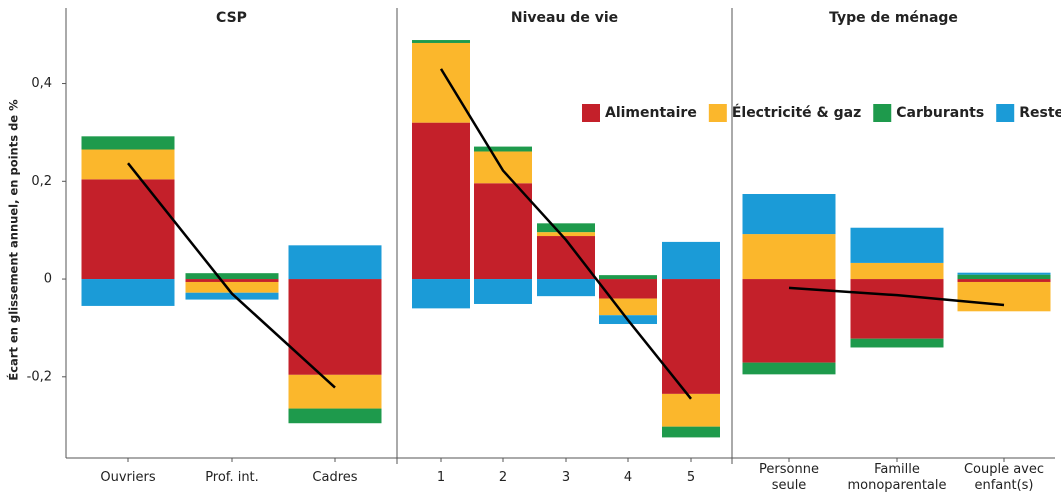  What do you see at coordinates (441, 477) in the screenshot?
I see `x-tick-label: 1` at bounding box center [441, 477].